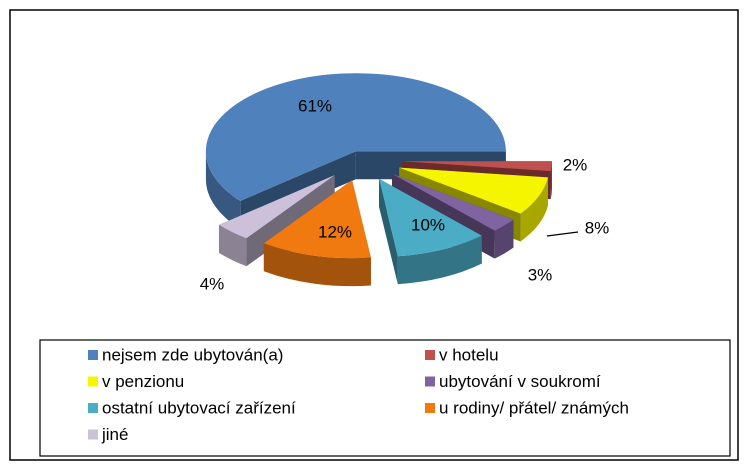 Image resolution: width=747 pixels, height=473 pixels. Describe the element at coordinates (212, 283) in the screenshot. I see `data-label: 4%` at that location.